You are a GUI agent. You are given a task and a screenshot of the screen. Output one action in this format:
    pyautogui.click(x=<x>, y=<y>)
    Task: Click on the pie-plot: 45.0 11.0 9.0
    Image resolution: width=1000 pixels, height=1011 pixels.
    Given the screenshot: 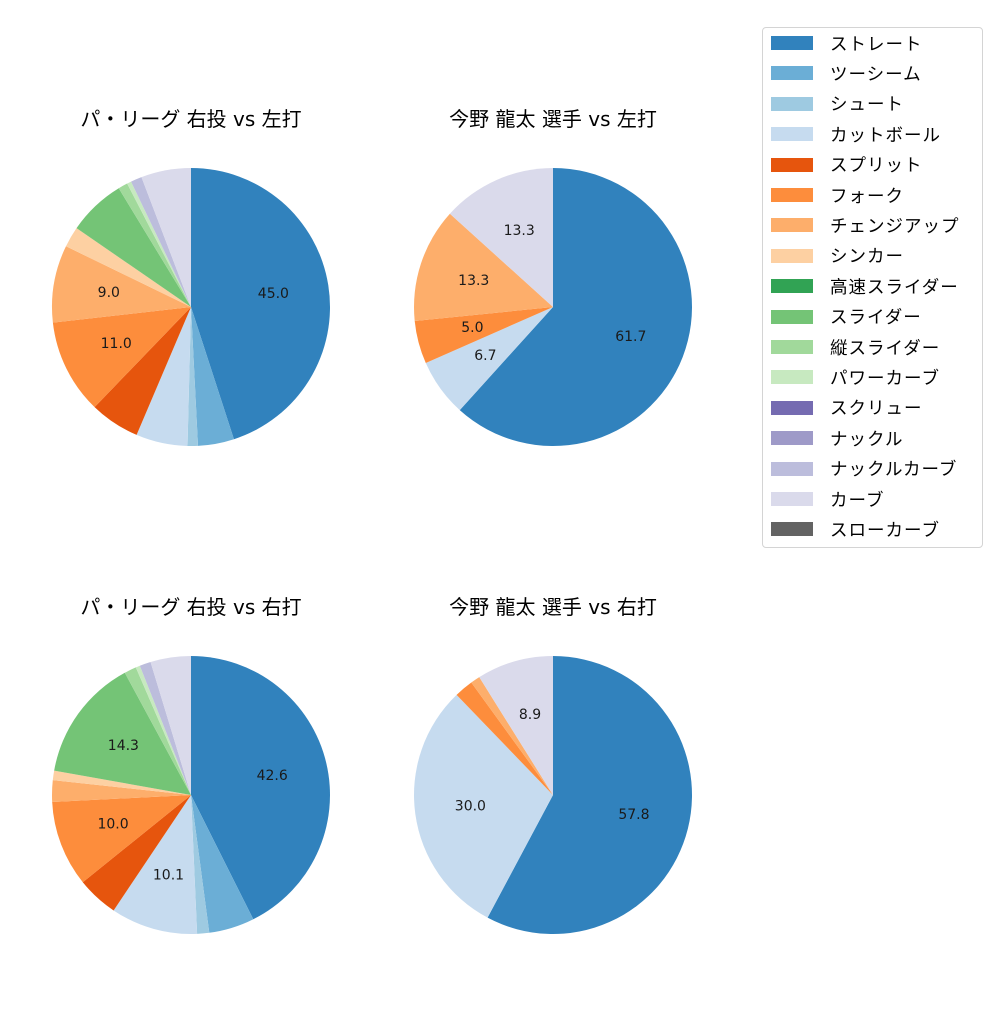 What is the action you would take?
    pyautogui.click(x=191, y=307)
    